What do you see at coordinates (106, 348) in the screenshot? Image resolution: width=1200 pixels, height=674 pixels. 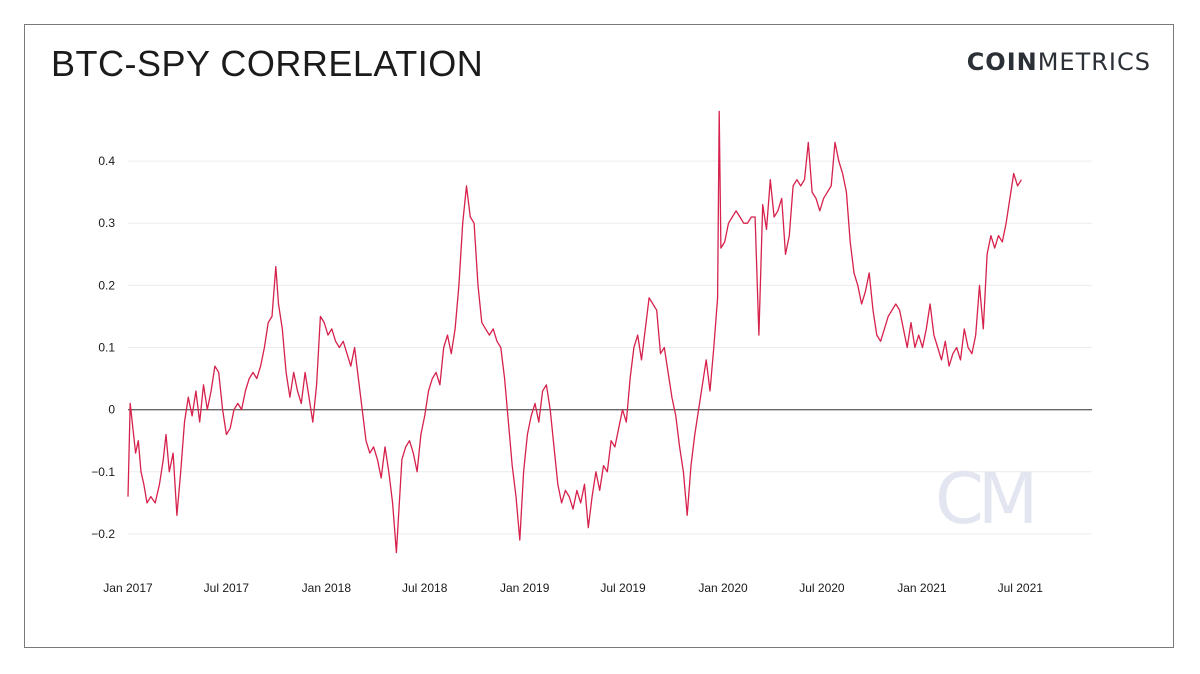 I see `y-tick-label: 0.1` at bounding box center [106, 348].